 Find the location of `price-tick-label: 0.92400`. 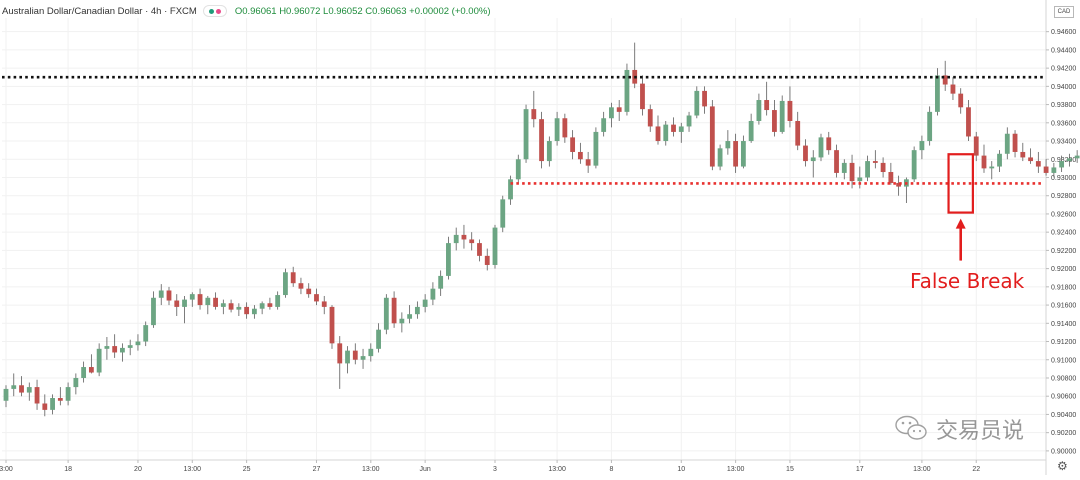

price-tick-label: 0.92400 is located at coordinates (1063, 233).